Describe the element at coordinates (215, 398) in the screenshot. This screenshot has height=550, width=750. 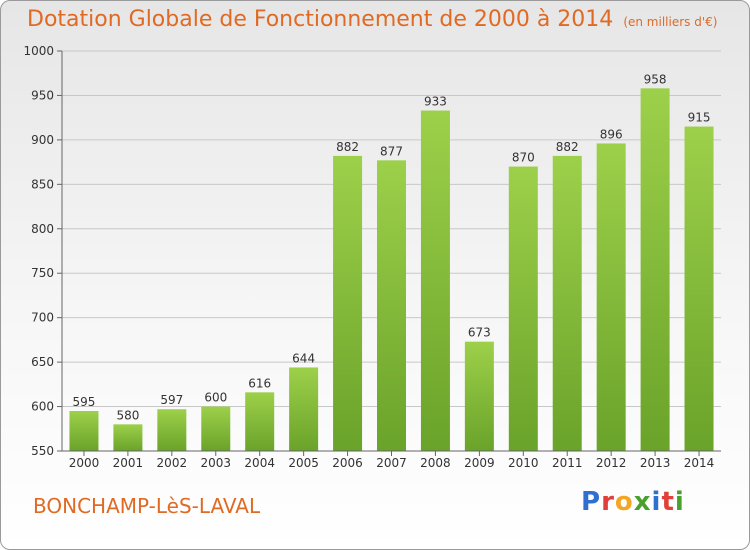
I see `data-label-2003: 600` at that location.